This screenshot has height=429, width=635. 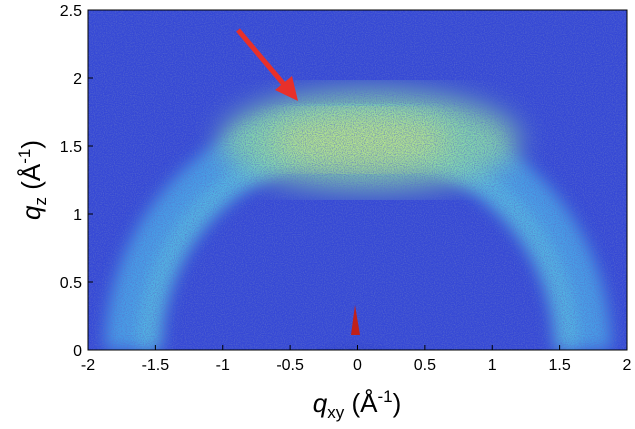 I want to click on x-tick-label: -0.5, so click(x=290, y=365).